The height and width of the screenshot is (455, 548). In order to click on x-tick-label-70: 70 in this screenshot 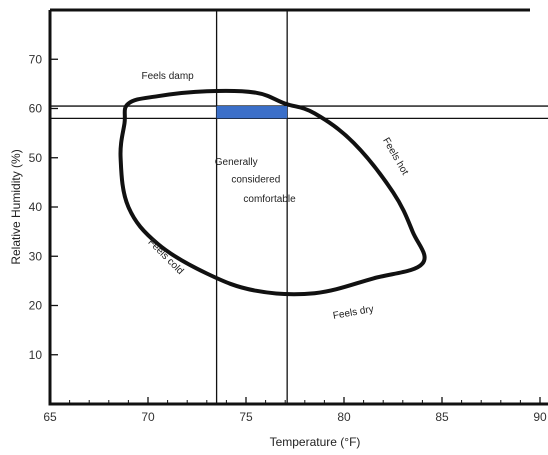, I will do `click(148, 417)`.